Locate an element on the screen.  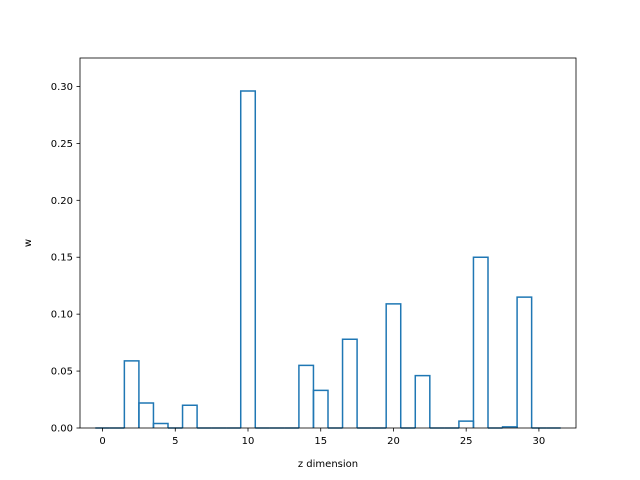
x-axis-ticks: 0 5 10 15 20 25 30 is located at coordinates (322, 437).